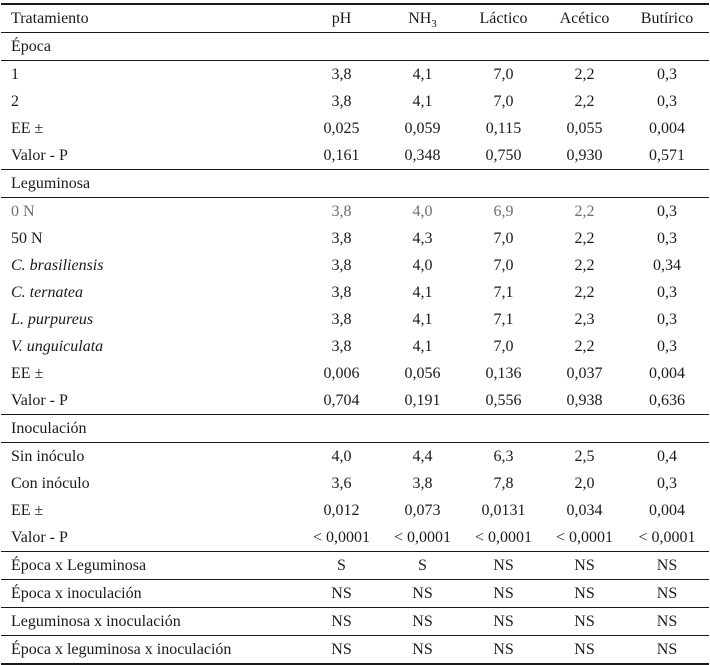  What do you see at coordinates (355, 483) in the screenshot?
I see `table-row: Con inóculo 3,6 3,8 7,8 2,0 0,3` at bounding box center [355, 483].